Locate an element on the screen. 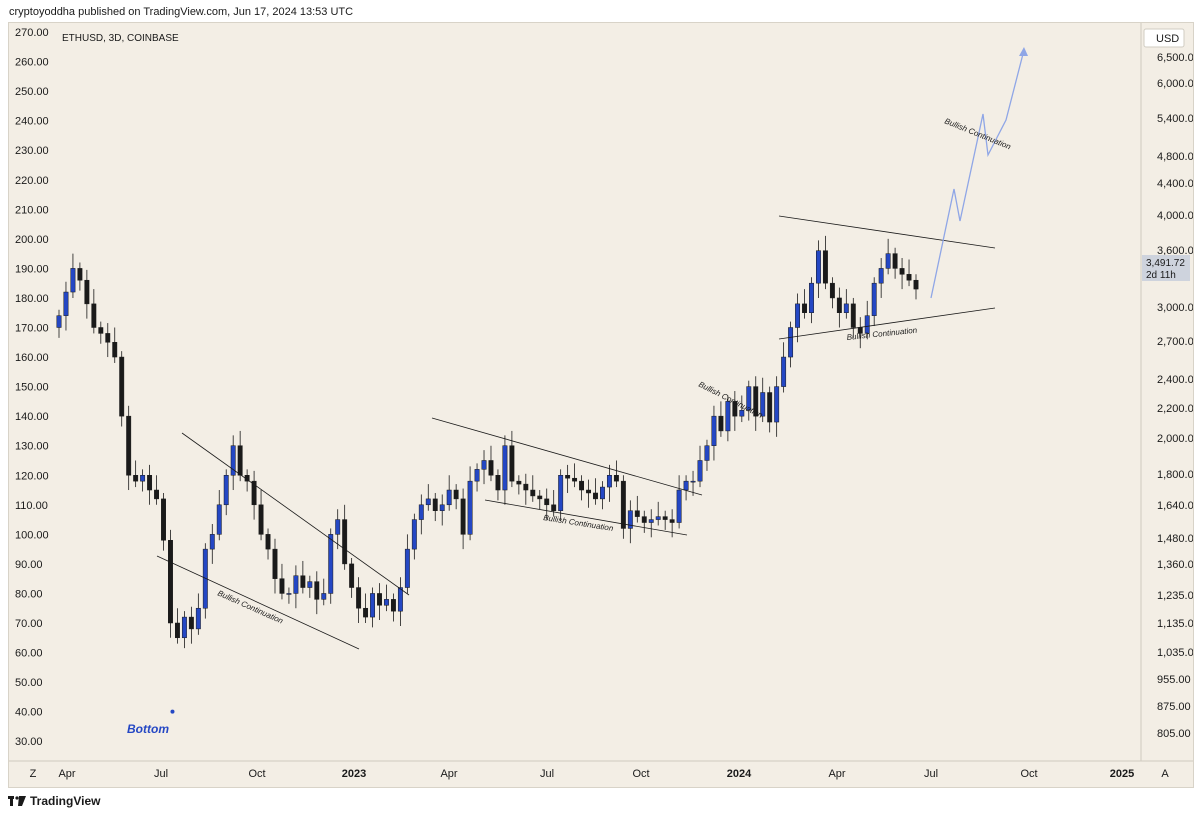 This screenshot has width=1200, height=816. bottom-marker-dot is located at coordinates (172, 711).